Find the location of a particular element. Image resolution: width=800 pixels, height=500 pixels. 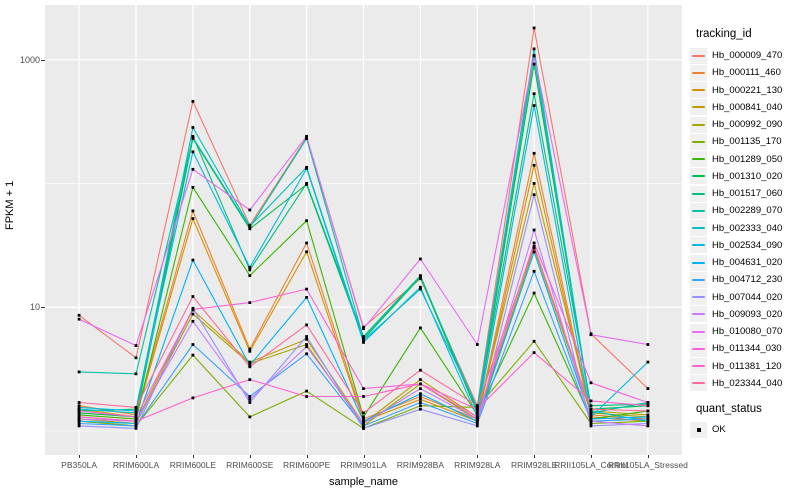

x-tick-label: RRIM600PE is located at coordinates (307, 465).